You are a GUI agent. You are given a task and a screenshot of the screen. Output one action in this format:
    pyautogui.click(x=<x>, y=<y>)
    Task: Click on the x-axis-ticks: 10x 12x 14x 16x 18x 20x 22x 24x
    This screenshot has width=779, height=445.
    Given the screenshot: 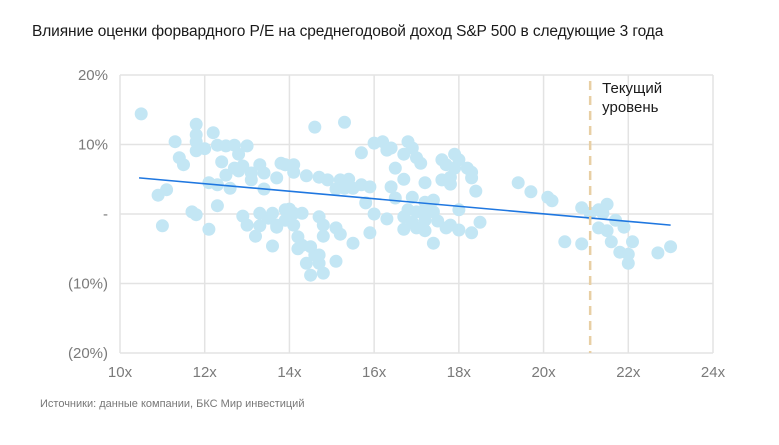 What is the action you would take?
    pyautogui.click(x=417, y=372)
    